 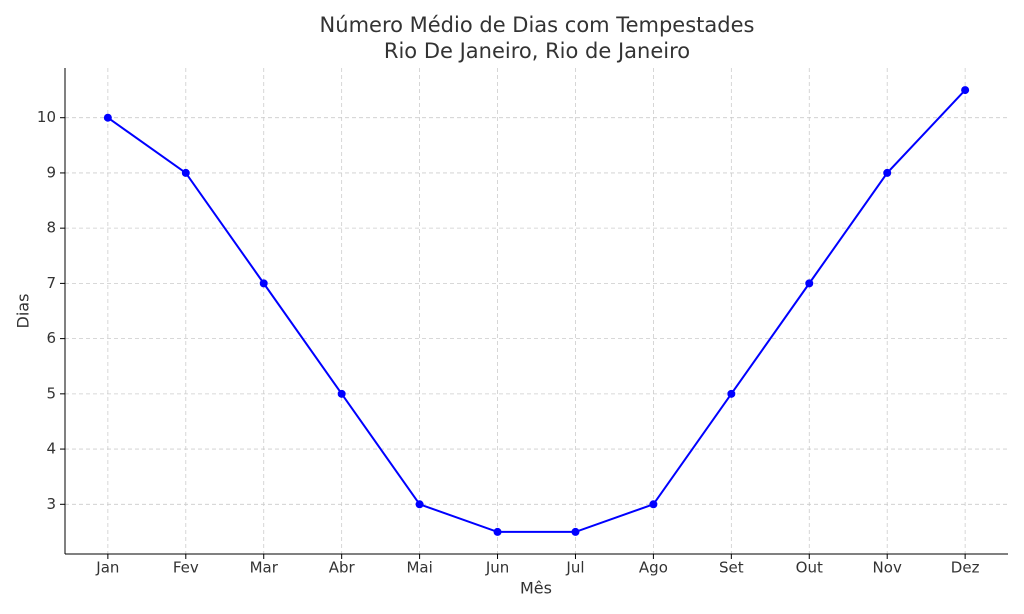 What do you see at coordinates (731, 568) in the screenshot?
I see `x-tick-label: Set` at bounding box center [731, 568].